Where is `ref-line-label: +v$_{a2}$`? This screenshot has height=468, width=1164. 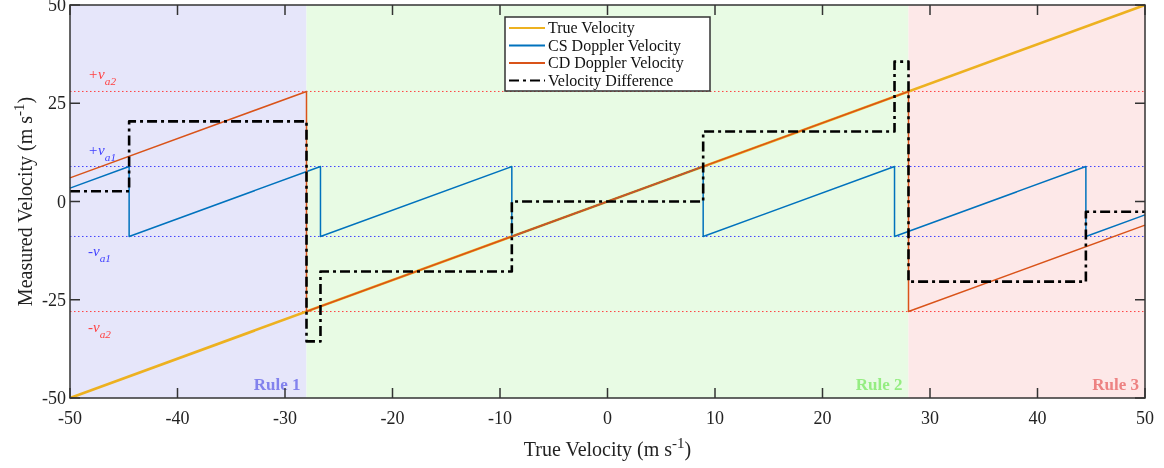 ref-line-label: +v$_{a2}$ is located at coordinates (102, 77).